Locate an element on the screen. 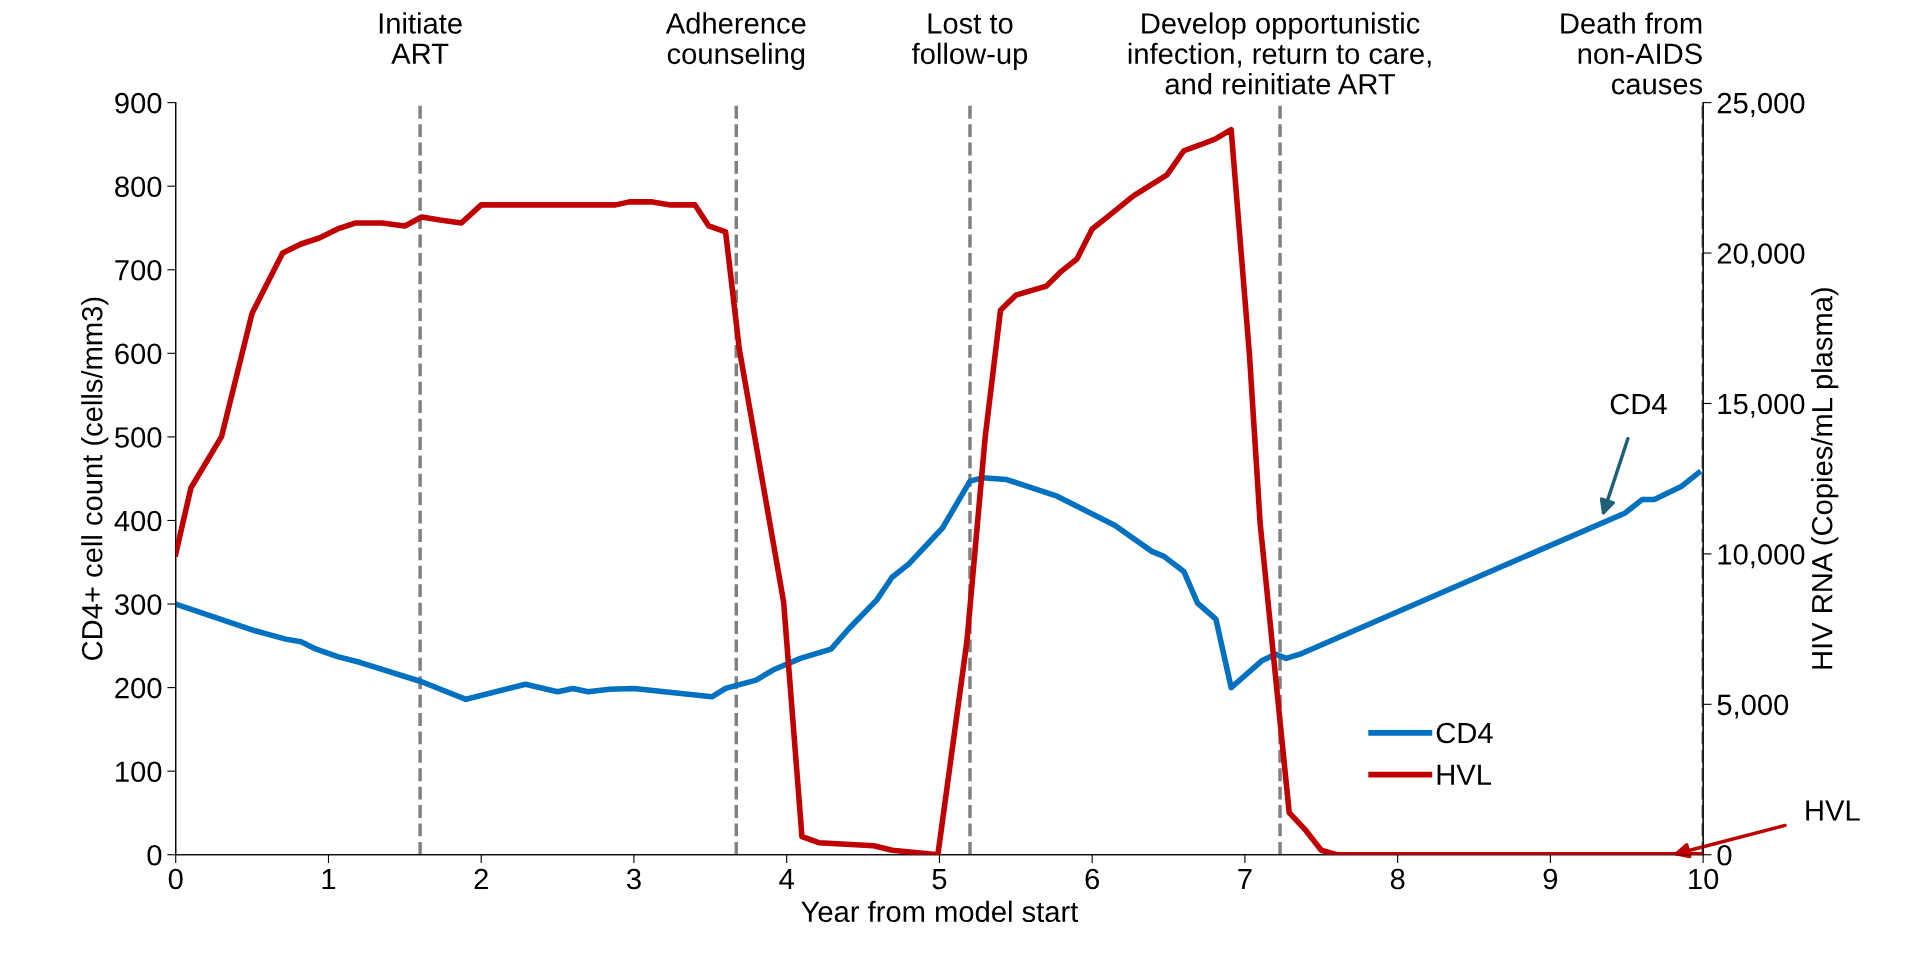 The image size is (1931, 968). y2-tick-label: 5,000 is located at coordinates (1753, 706).